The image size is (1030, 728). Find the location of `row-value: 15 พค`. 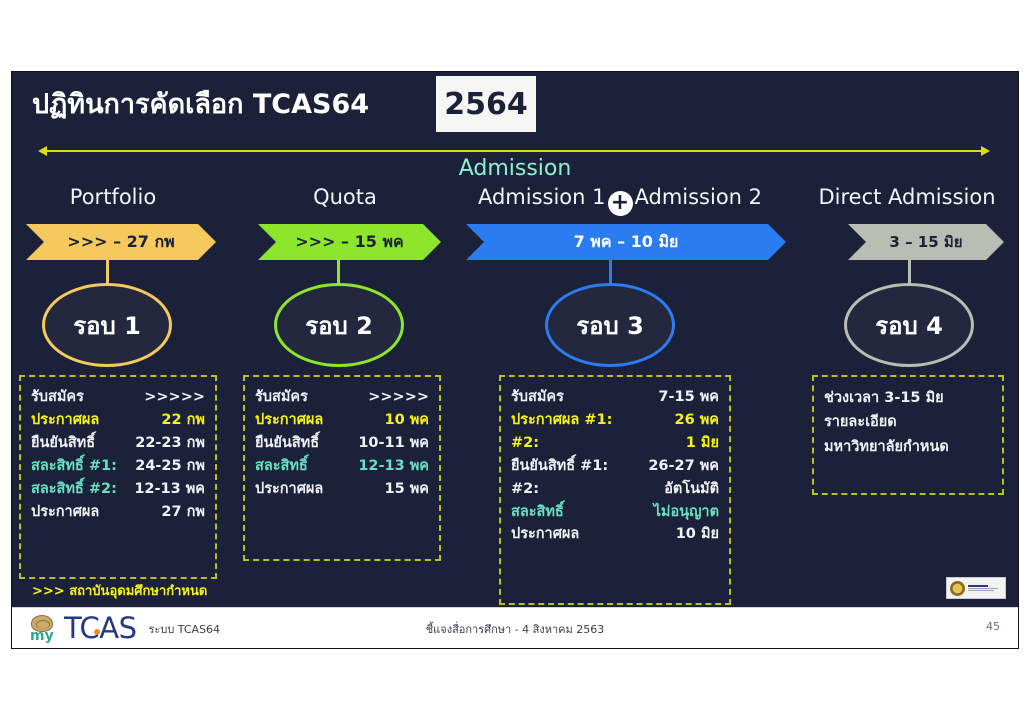

row-value: 15 พค is located at coordinates (406, 488).